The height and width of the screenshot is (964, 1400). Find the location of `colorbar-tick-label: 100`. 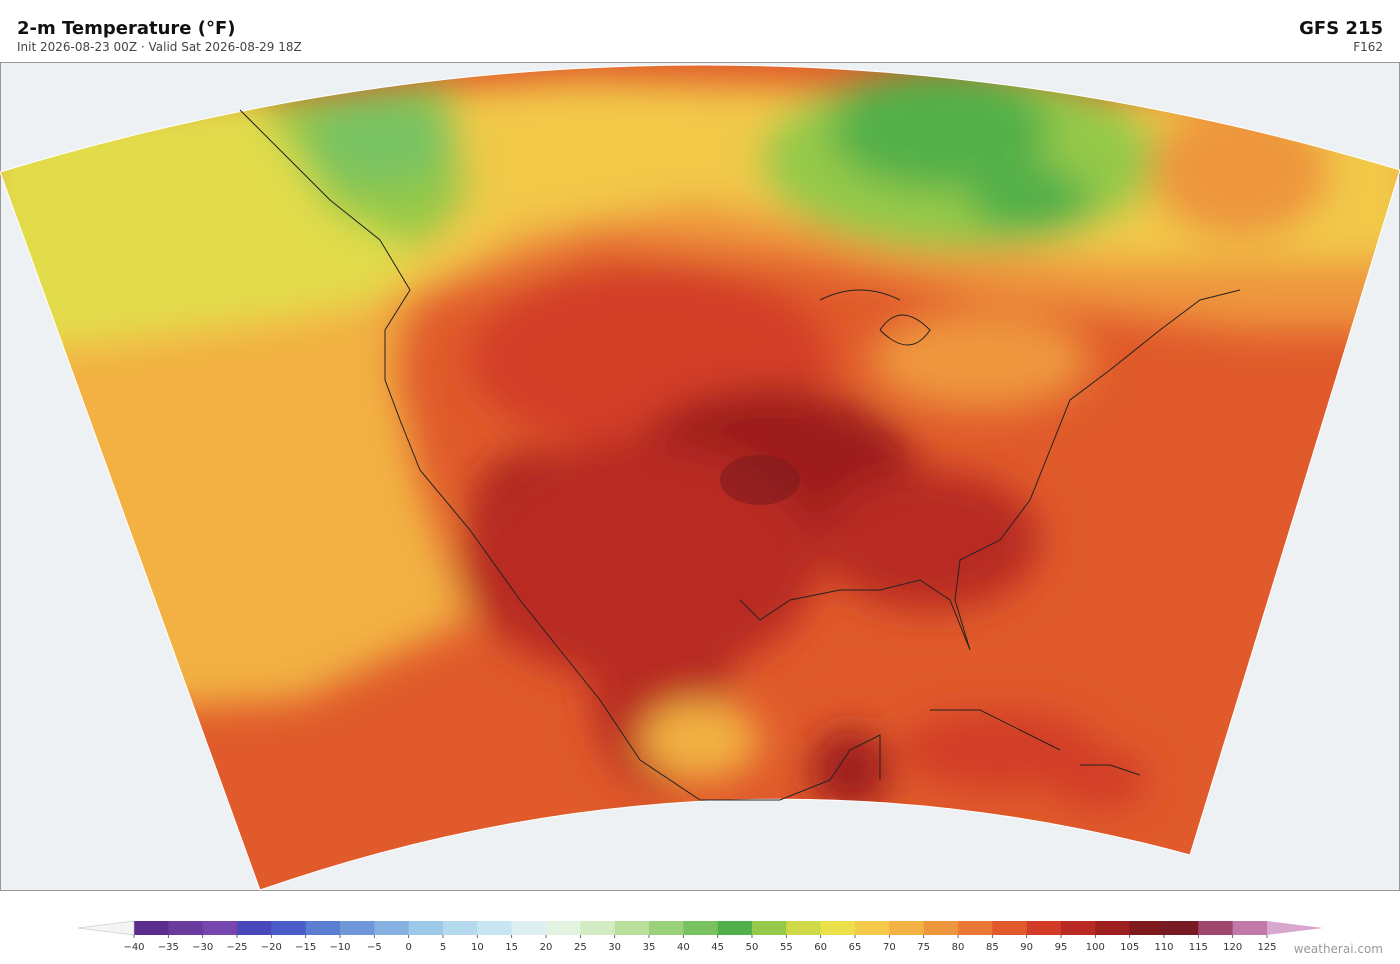

colorbar-tick-label: 100 is located at coordinates (1095, 947).